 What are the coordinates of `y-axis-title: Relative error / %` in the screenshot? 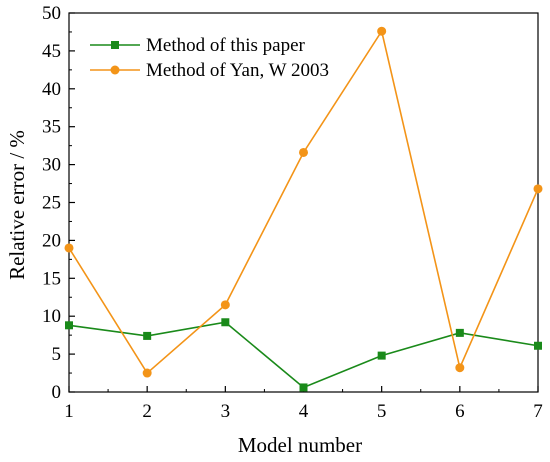 It's located at (17, 205).